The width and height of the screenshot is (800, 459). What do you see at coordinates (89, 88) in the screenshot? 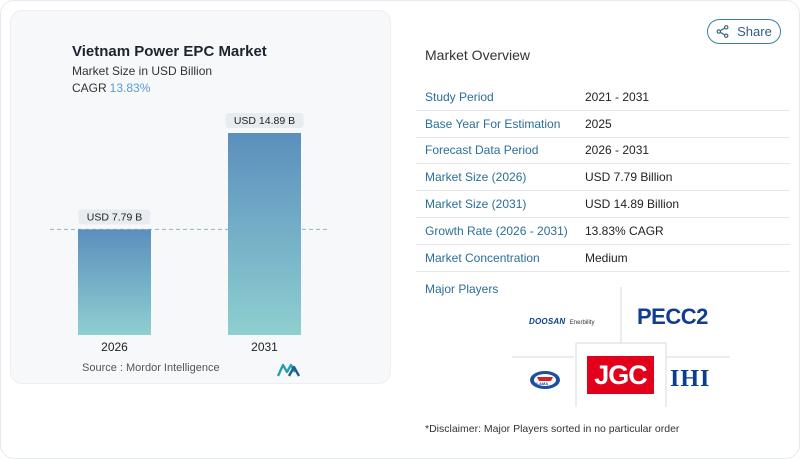
I see `cagr-label: CAGR` at bounding box center [89, 88].